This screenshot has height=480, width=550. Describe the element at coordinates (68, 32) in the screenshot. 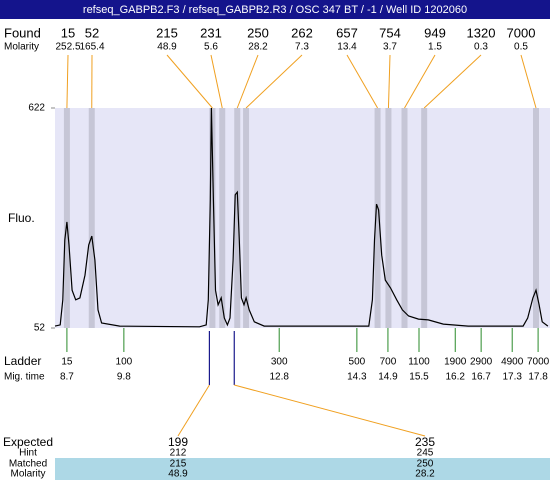

I see `found-size: 15` at that location.